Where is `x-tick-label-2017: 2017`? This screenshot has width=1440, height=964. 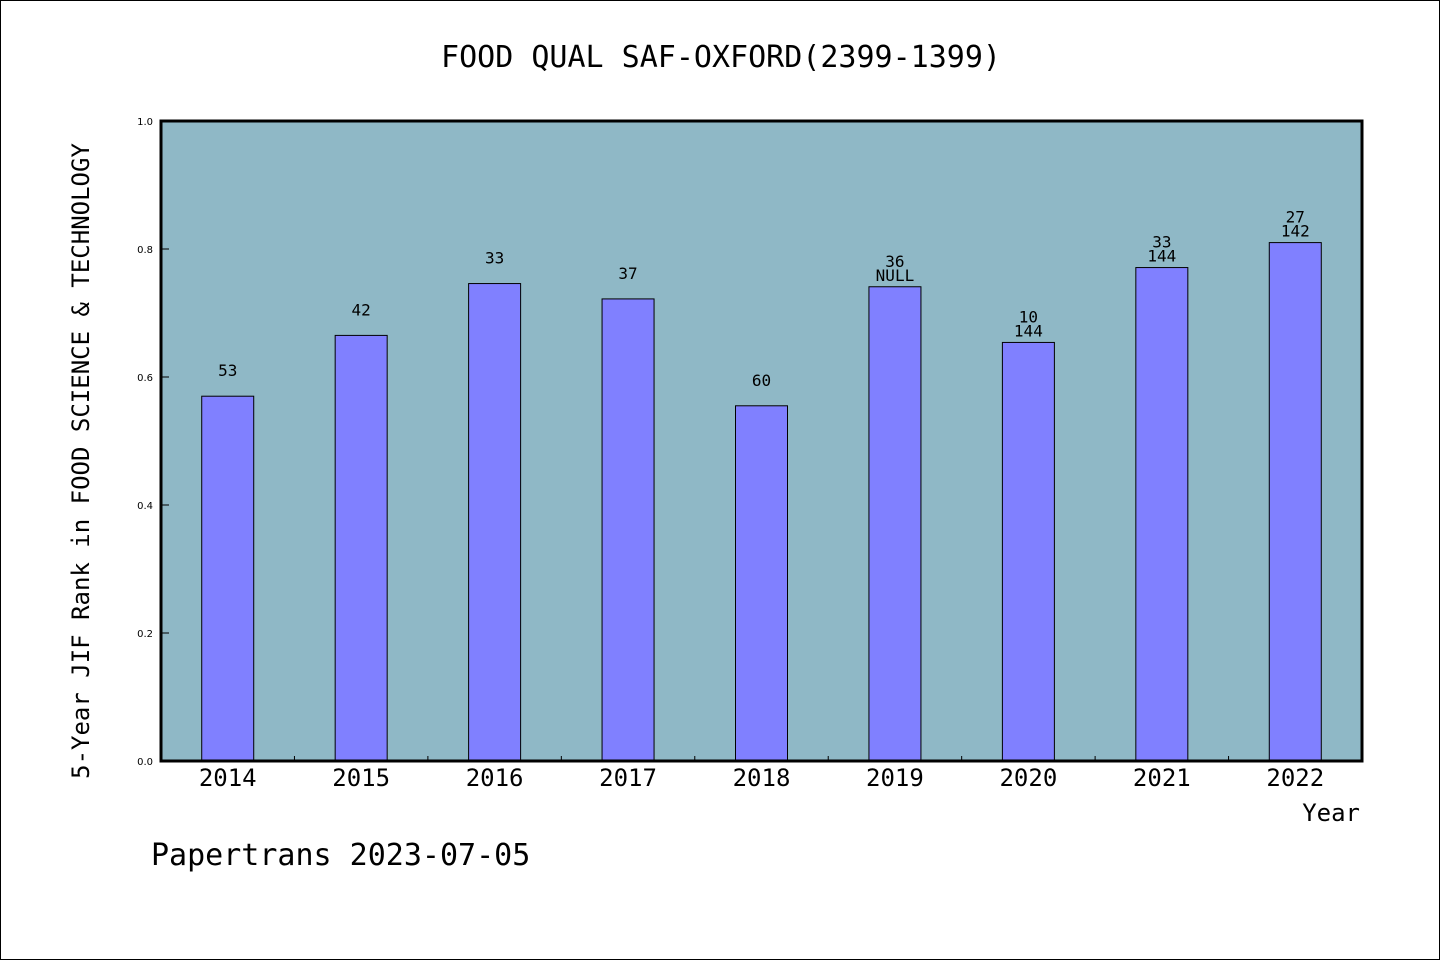 x-tick-label-2017: 2017 is located at coordinates (628, 778).